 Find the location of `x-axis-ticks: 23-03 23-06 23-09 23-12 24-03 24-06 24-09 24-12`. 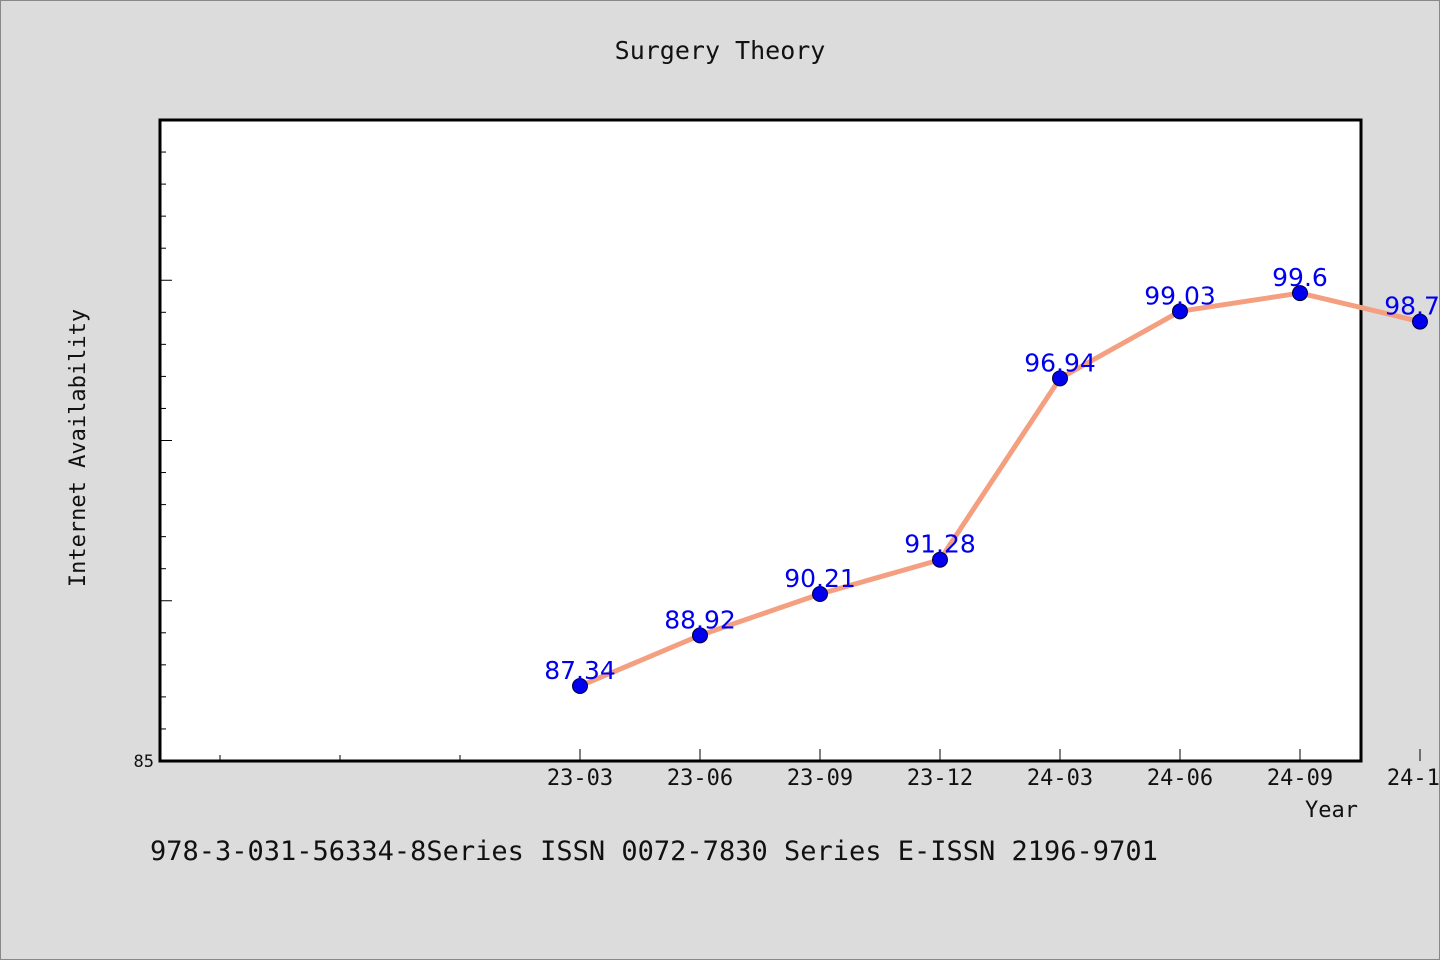

x-axis-ticks: 23-03 23-06 23-09 23-12 24-03 24-06 24-09 24-12 is located at coordinates (829, 770).